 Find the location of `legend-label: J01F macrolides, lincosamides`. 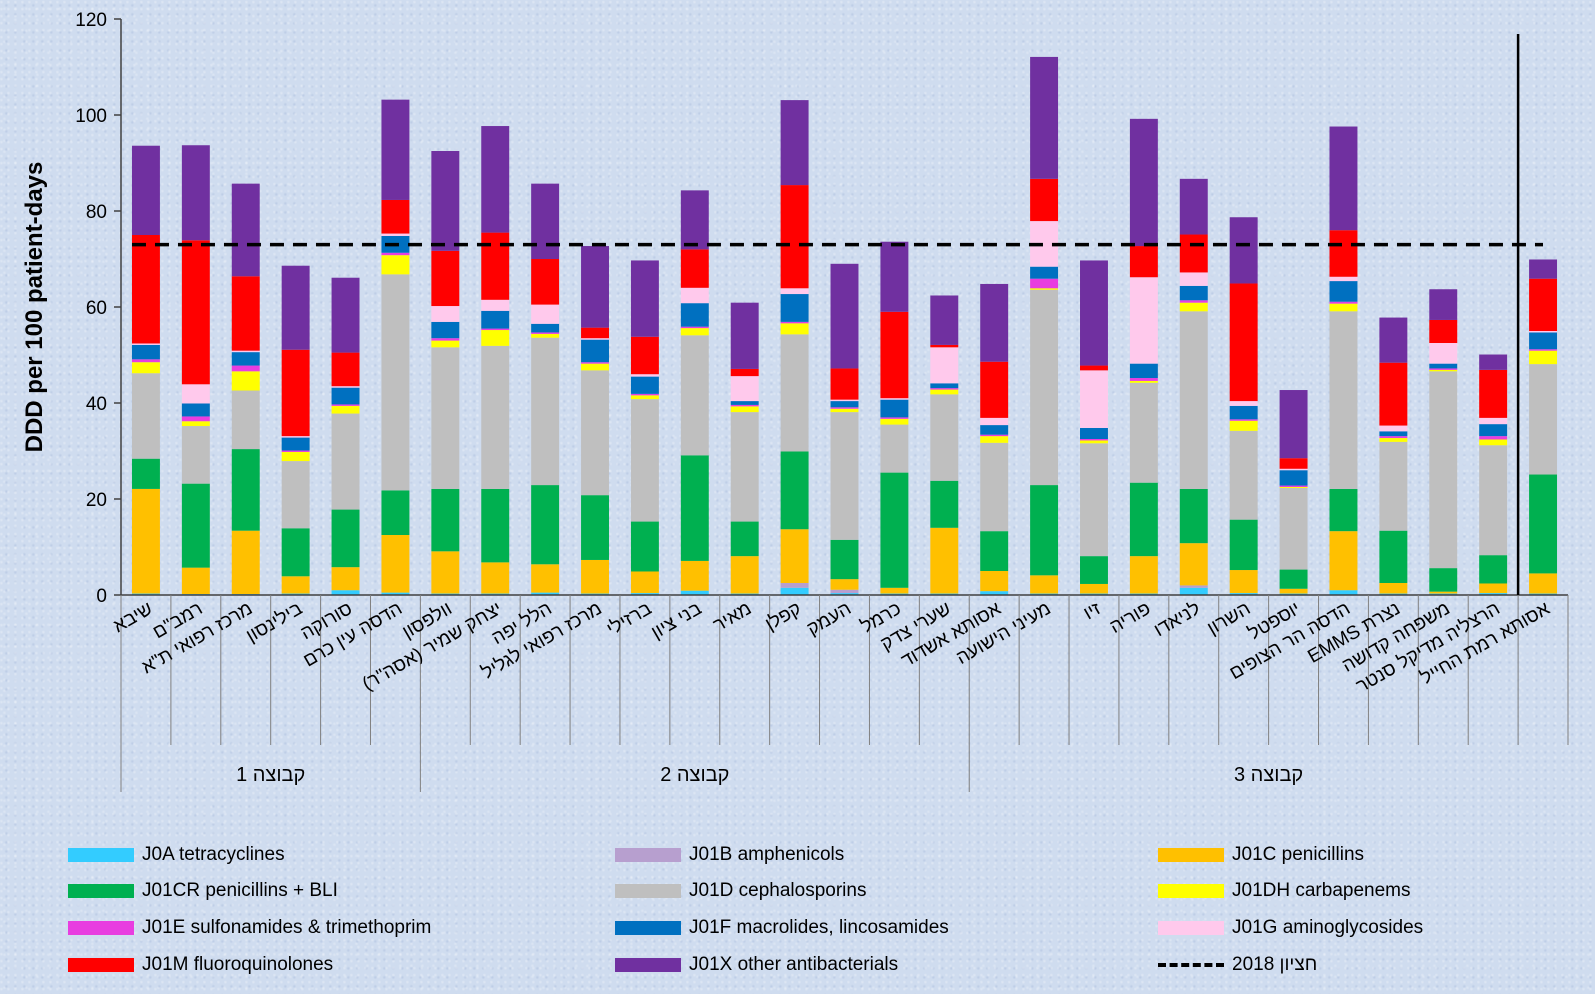

legend-label: J01F macrolides, lincosamides is located at coordinates (819, 927).